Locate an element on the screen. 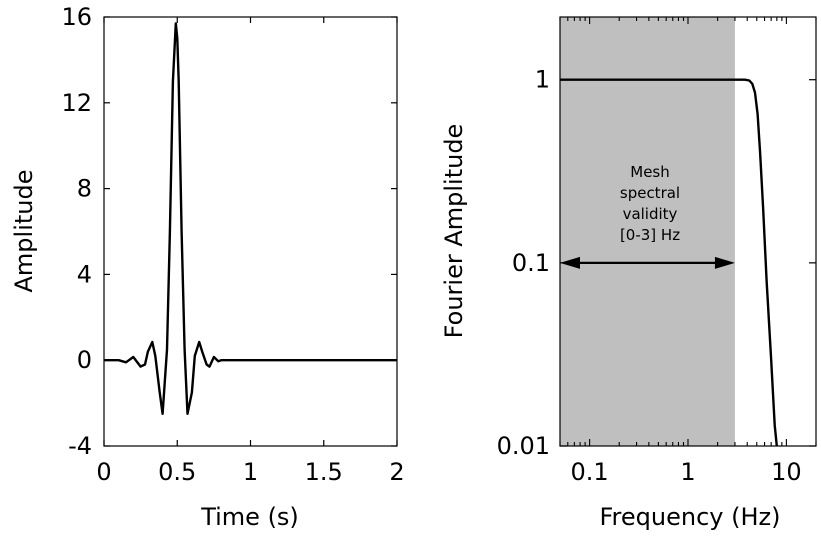  x-tick-label: 0.5 is located at coordinates (177, 472).